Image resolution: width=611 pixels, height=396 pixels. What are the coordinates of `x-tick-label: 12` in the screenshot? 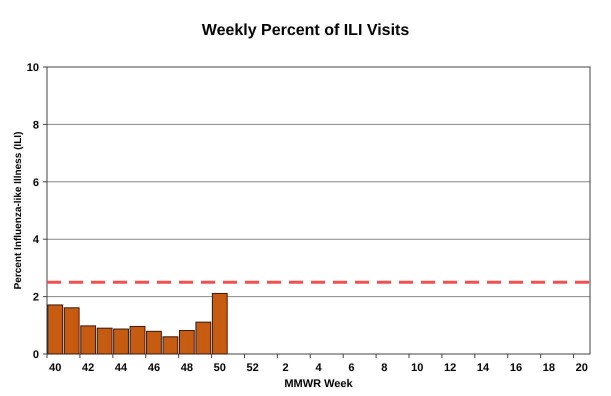 It's located at (450, 368).